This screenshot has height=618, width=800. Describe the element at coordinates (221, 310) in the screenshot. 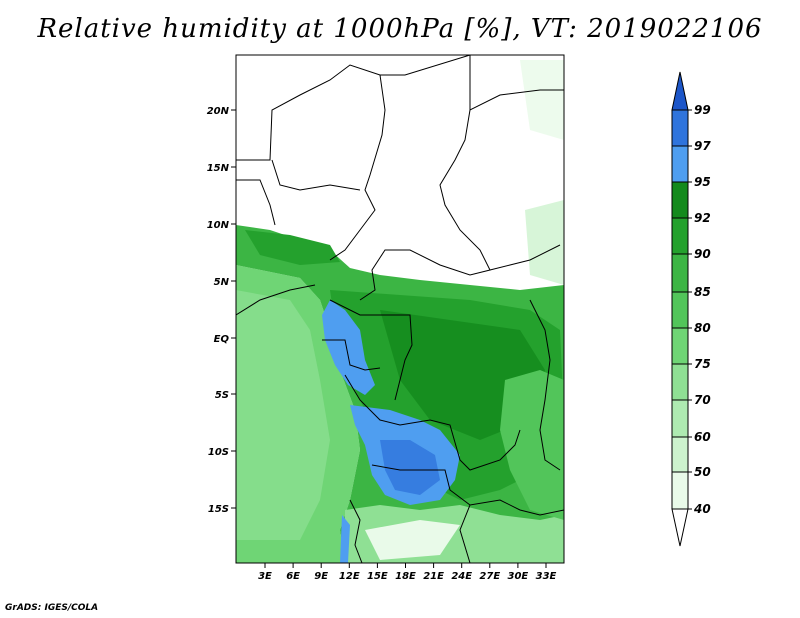

I see `latitude-axis: 20N 15N 10N 5N EQ 5S 10S 15S` at that location.